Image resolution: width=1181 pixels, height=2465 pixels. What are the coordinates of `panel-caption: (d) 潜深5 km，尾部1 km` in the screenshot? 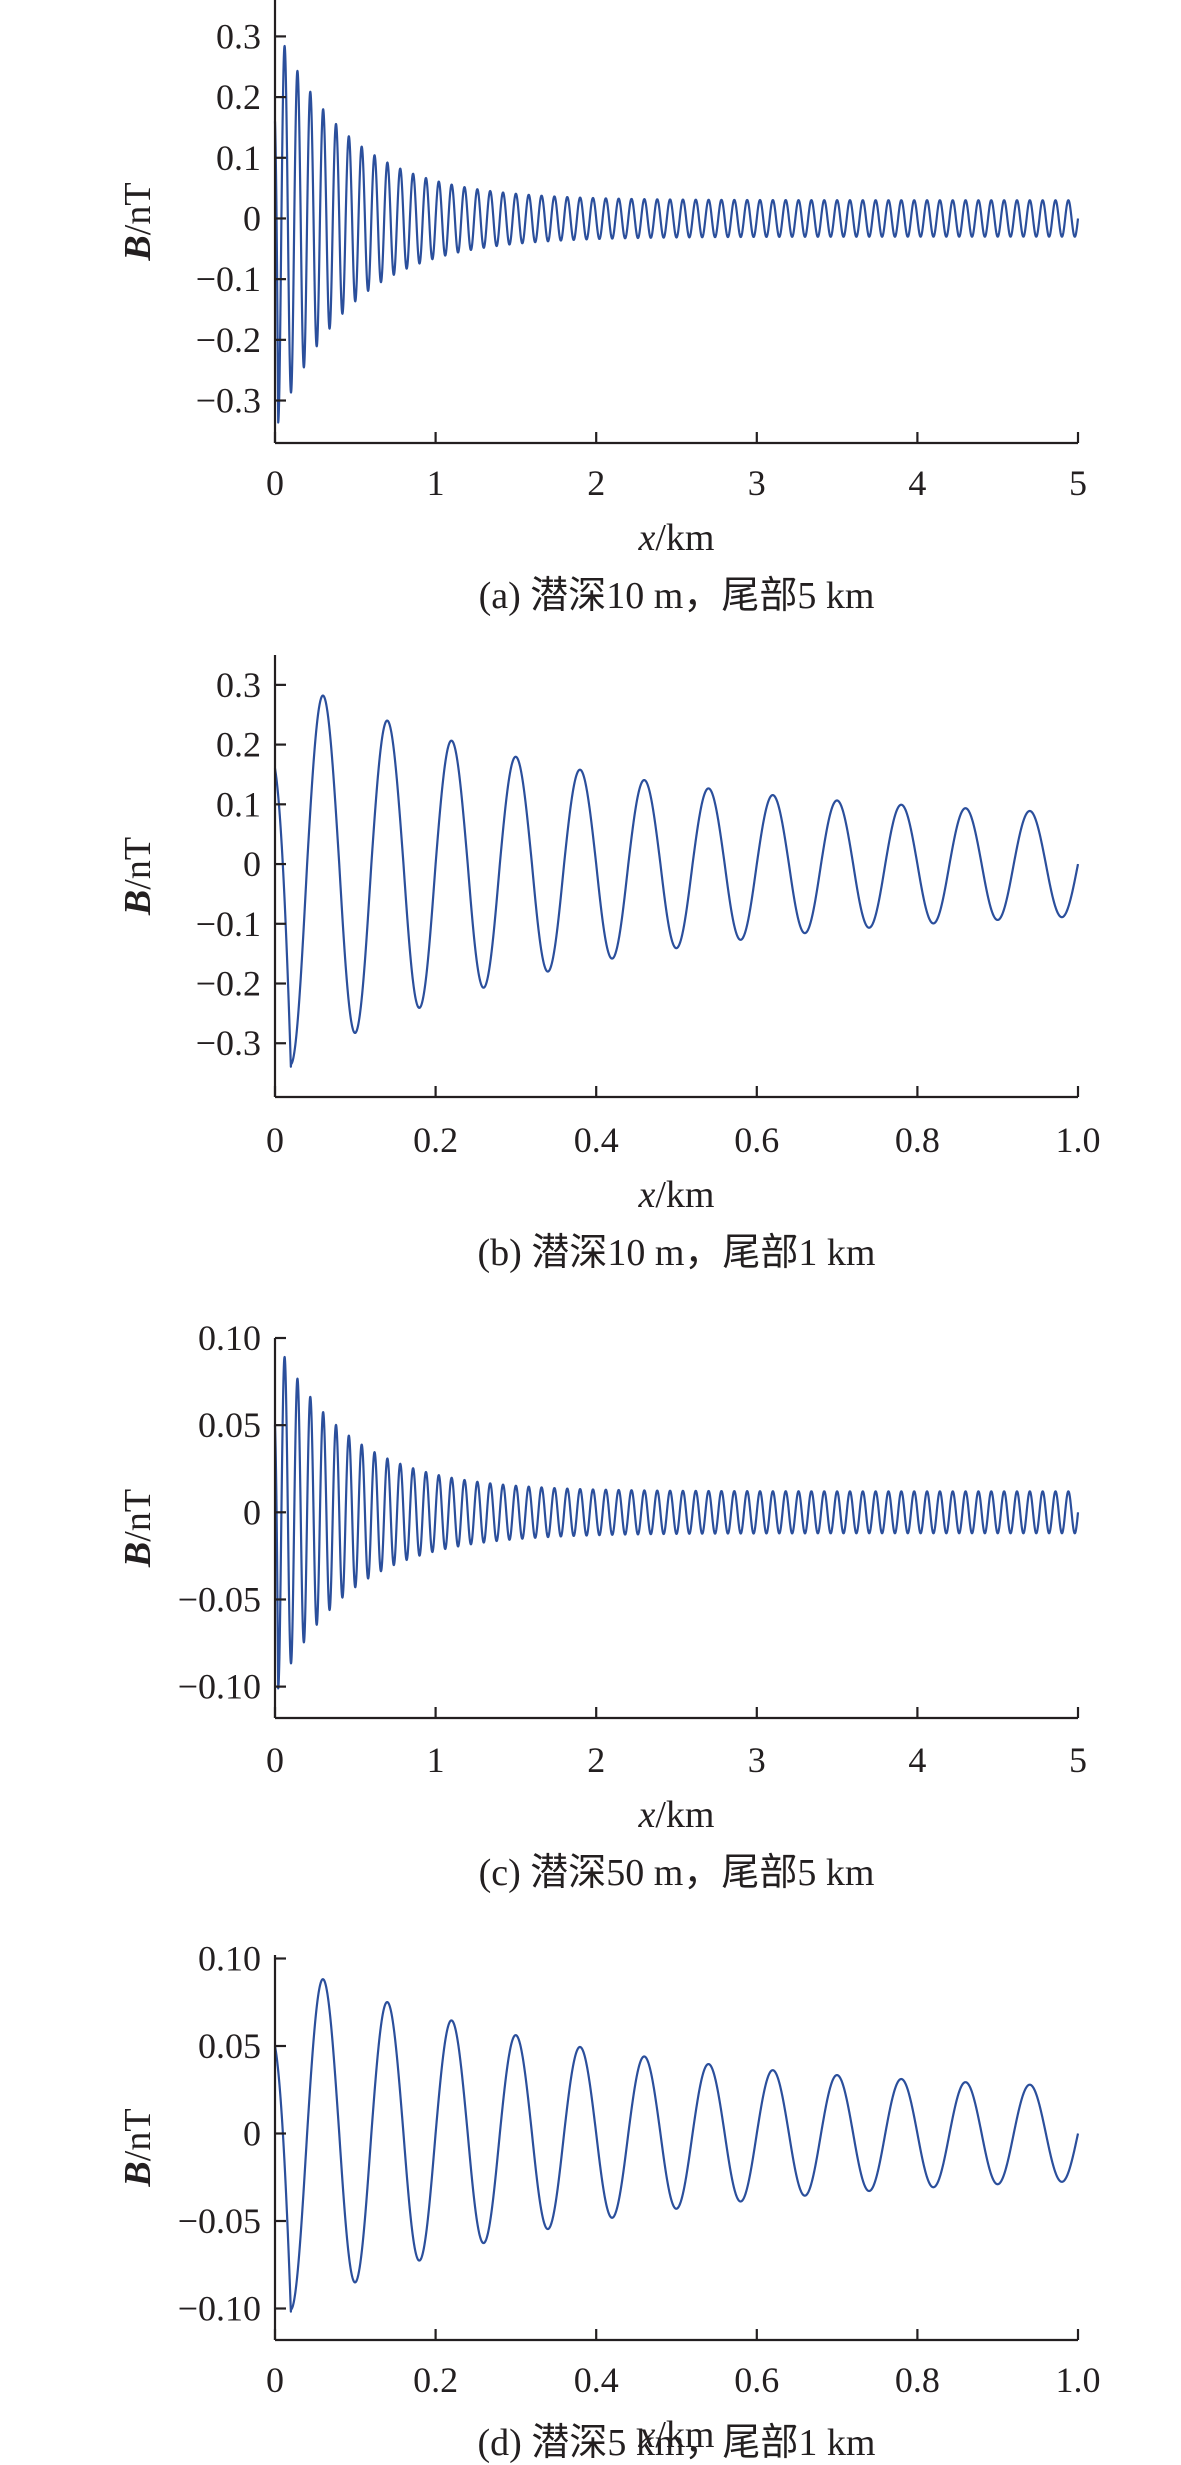 It's located at (677, 2443).